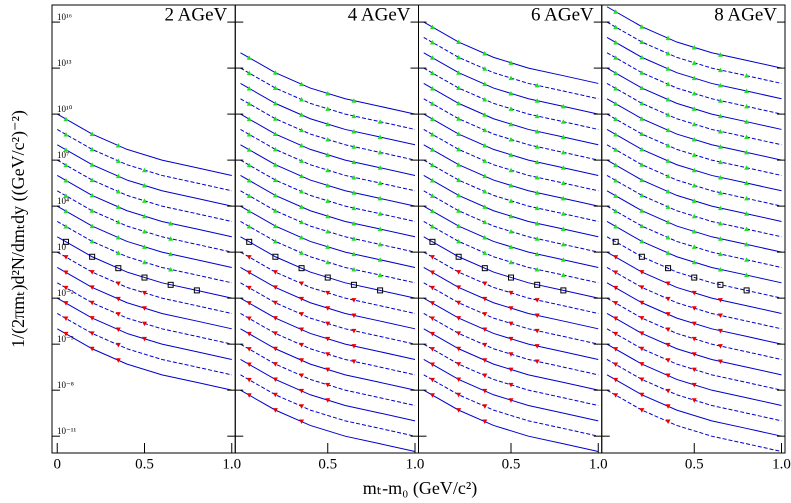  I want to click on y-tick-label: 10⁻², so click(65, 293).